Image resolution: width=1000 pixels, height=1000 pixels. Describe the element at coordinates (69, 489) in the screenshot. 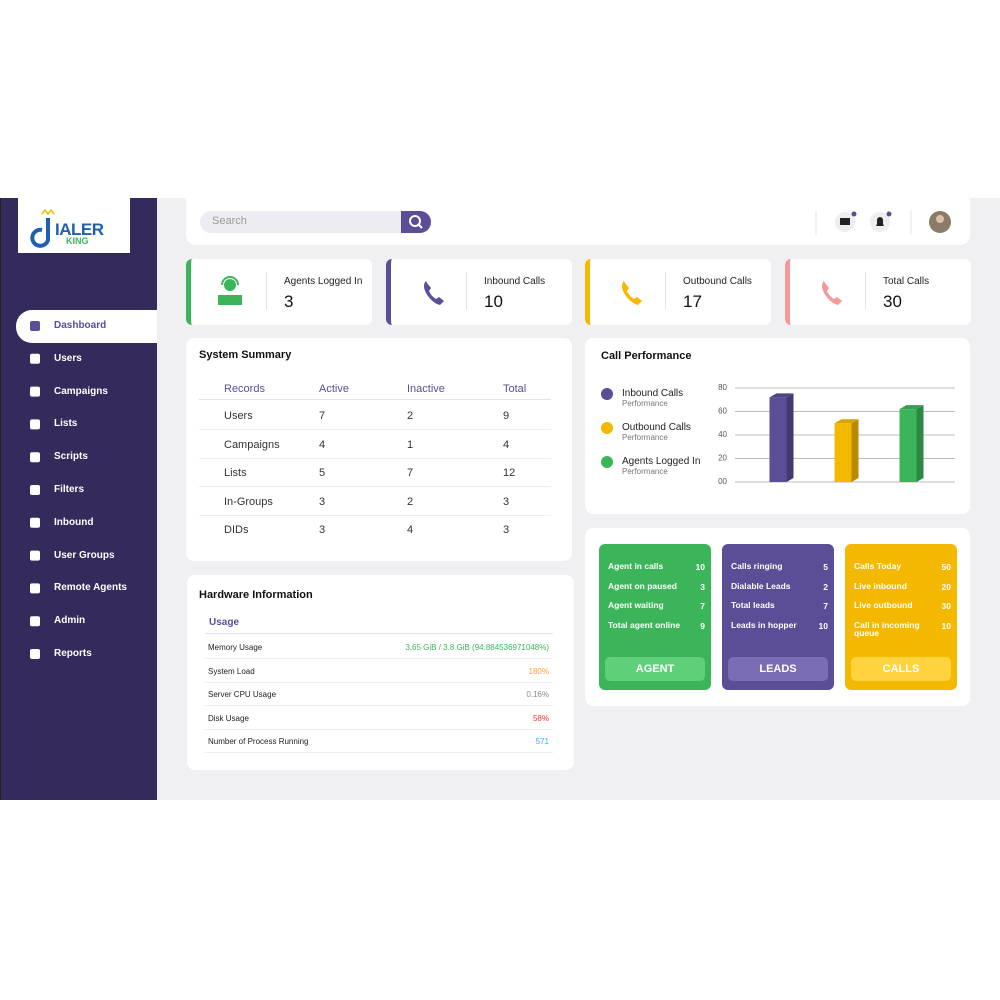

I see `sidebar-item: Filters` at that location.